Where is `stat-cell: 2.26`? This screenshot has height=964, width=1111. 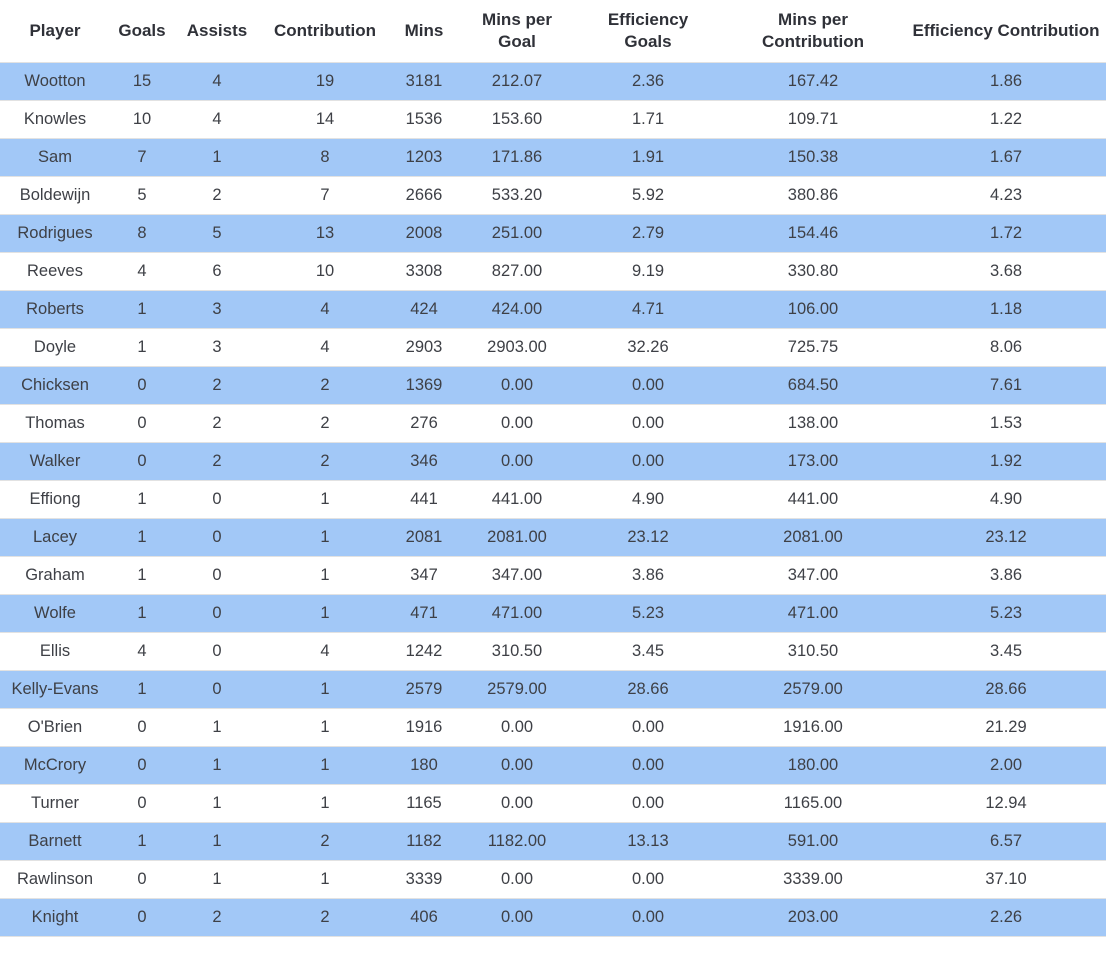 stat-cell: 2.26 is located at coordinates (1006, 917).